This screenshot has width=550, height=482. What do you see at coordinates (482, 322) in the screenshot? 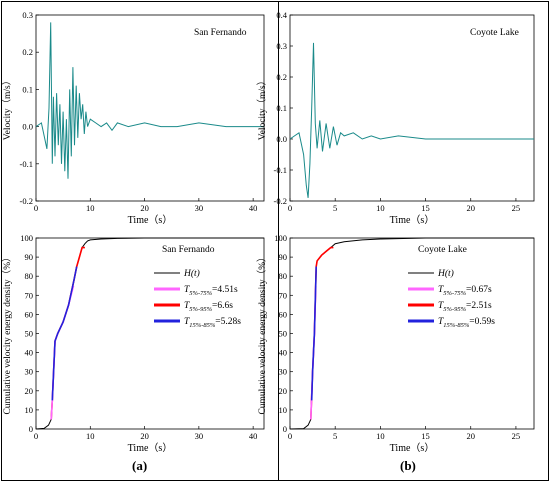
I see `legend-value: =0.59s` at bounding box center [482, 322].